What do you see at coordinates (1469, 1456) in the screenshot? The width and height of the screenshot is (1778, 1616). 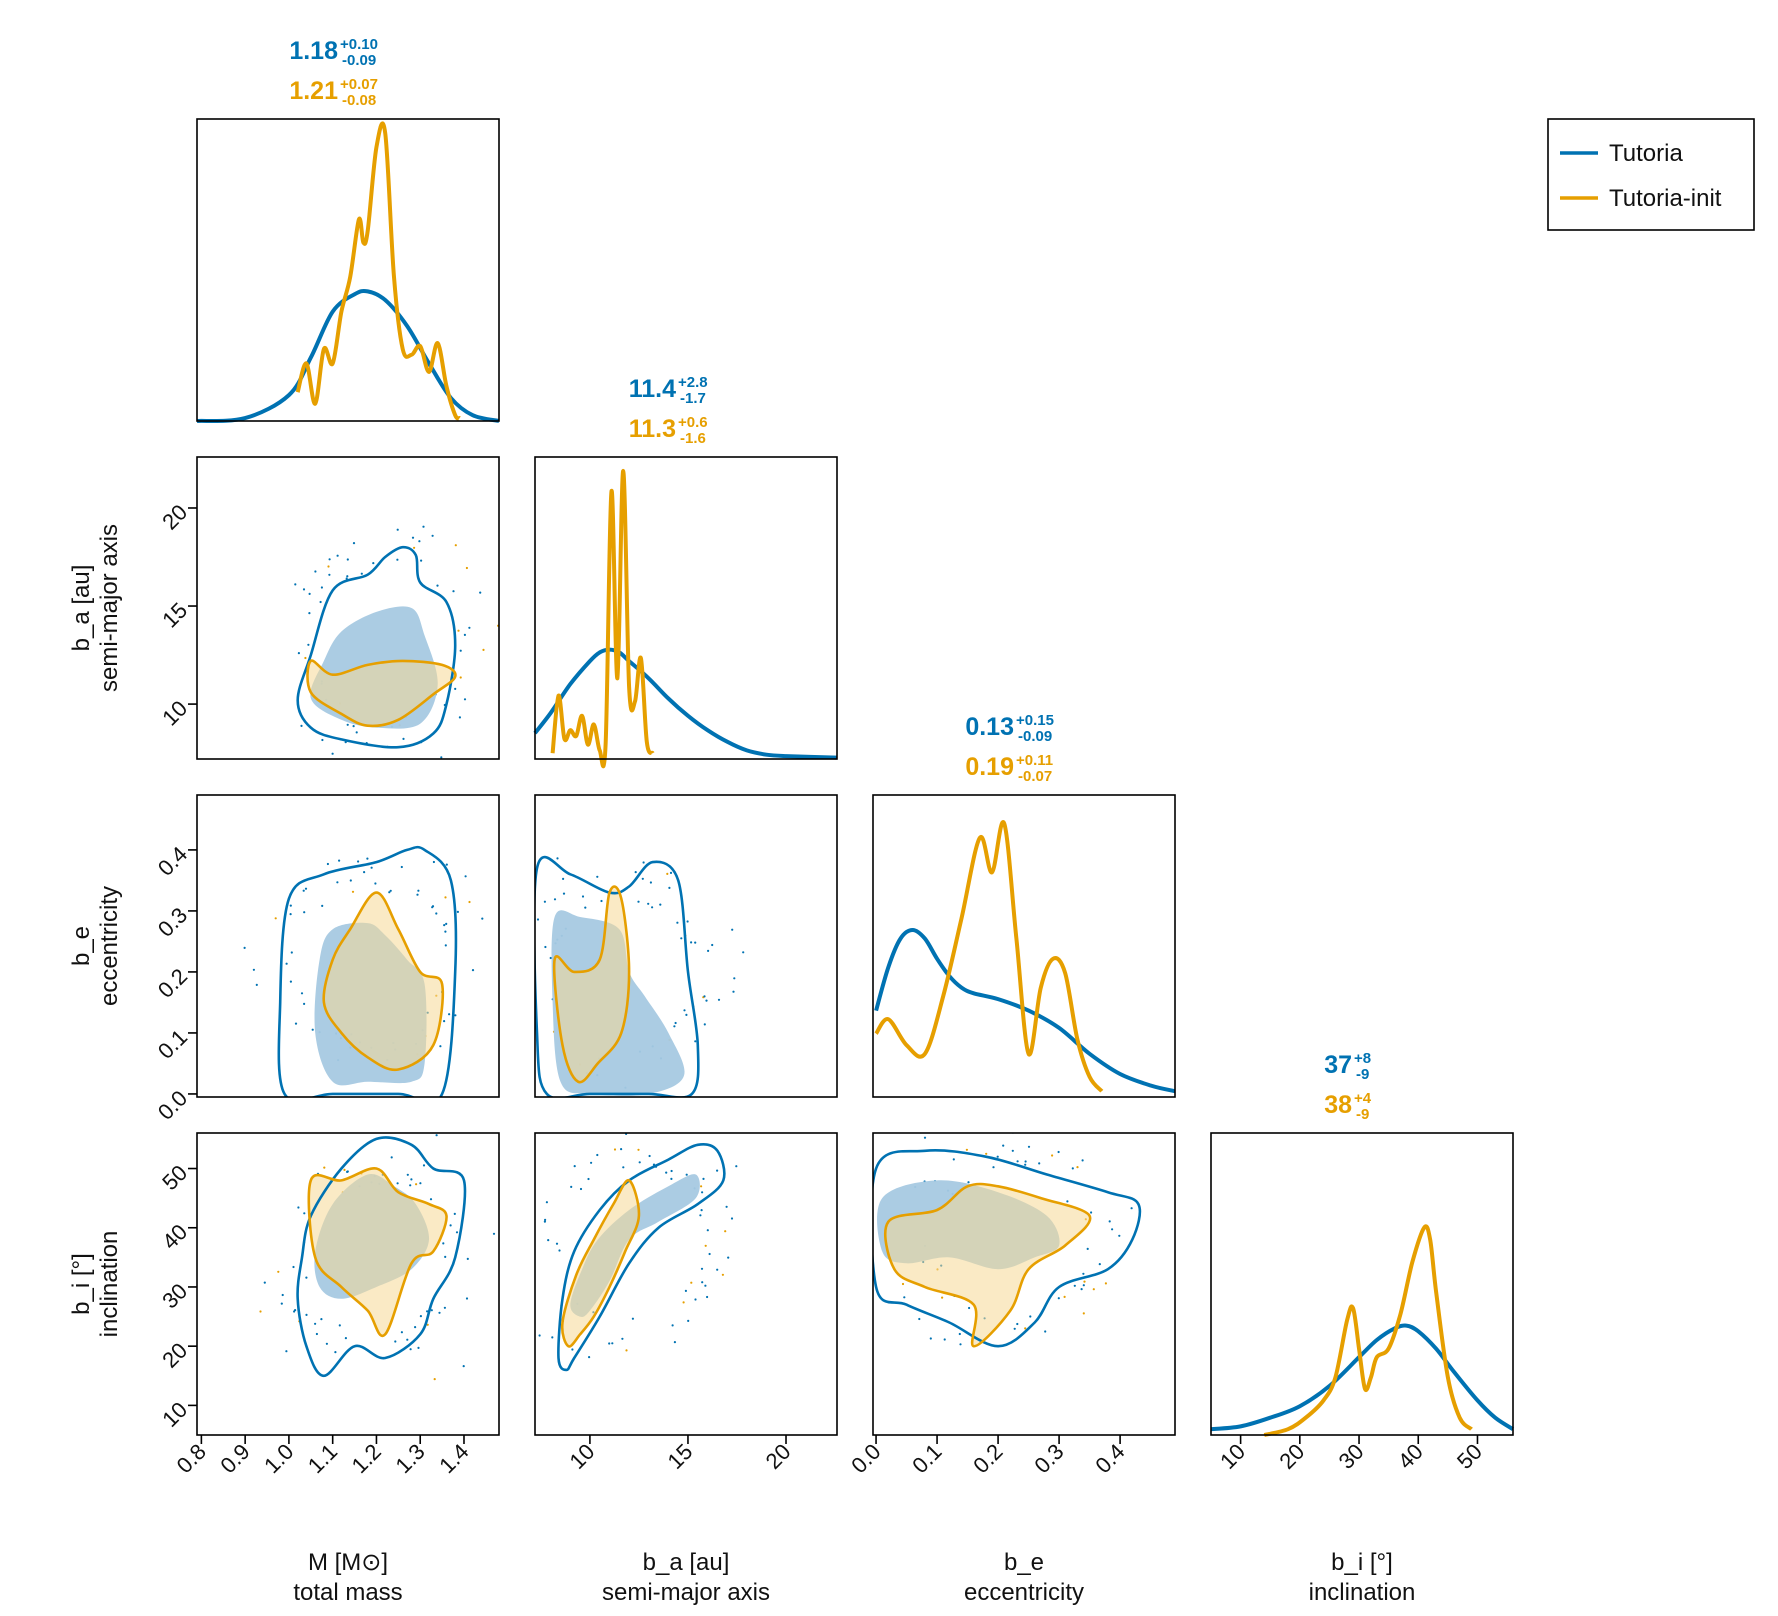 I see `x-tick-label: 50` at bounding box center [1469, 1456].